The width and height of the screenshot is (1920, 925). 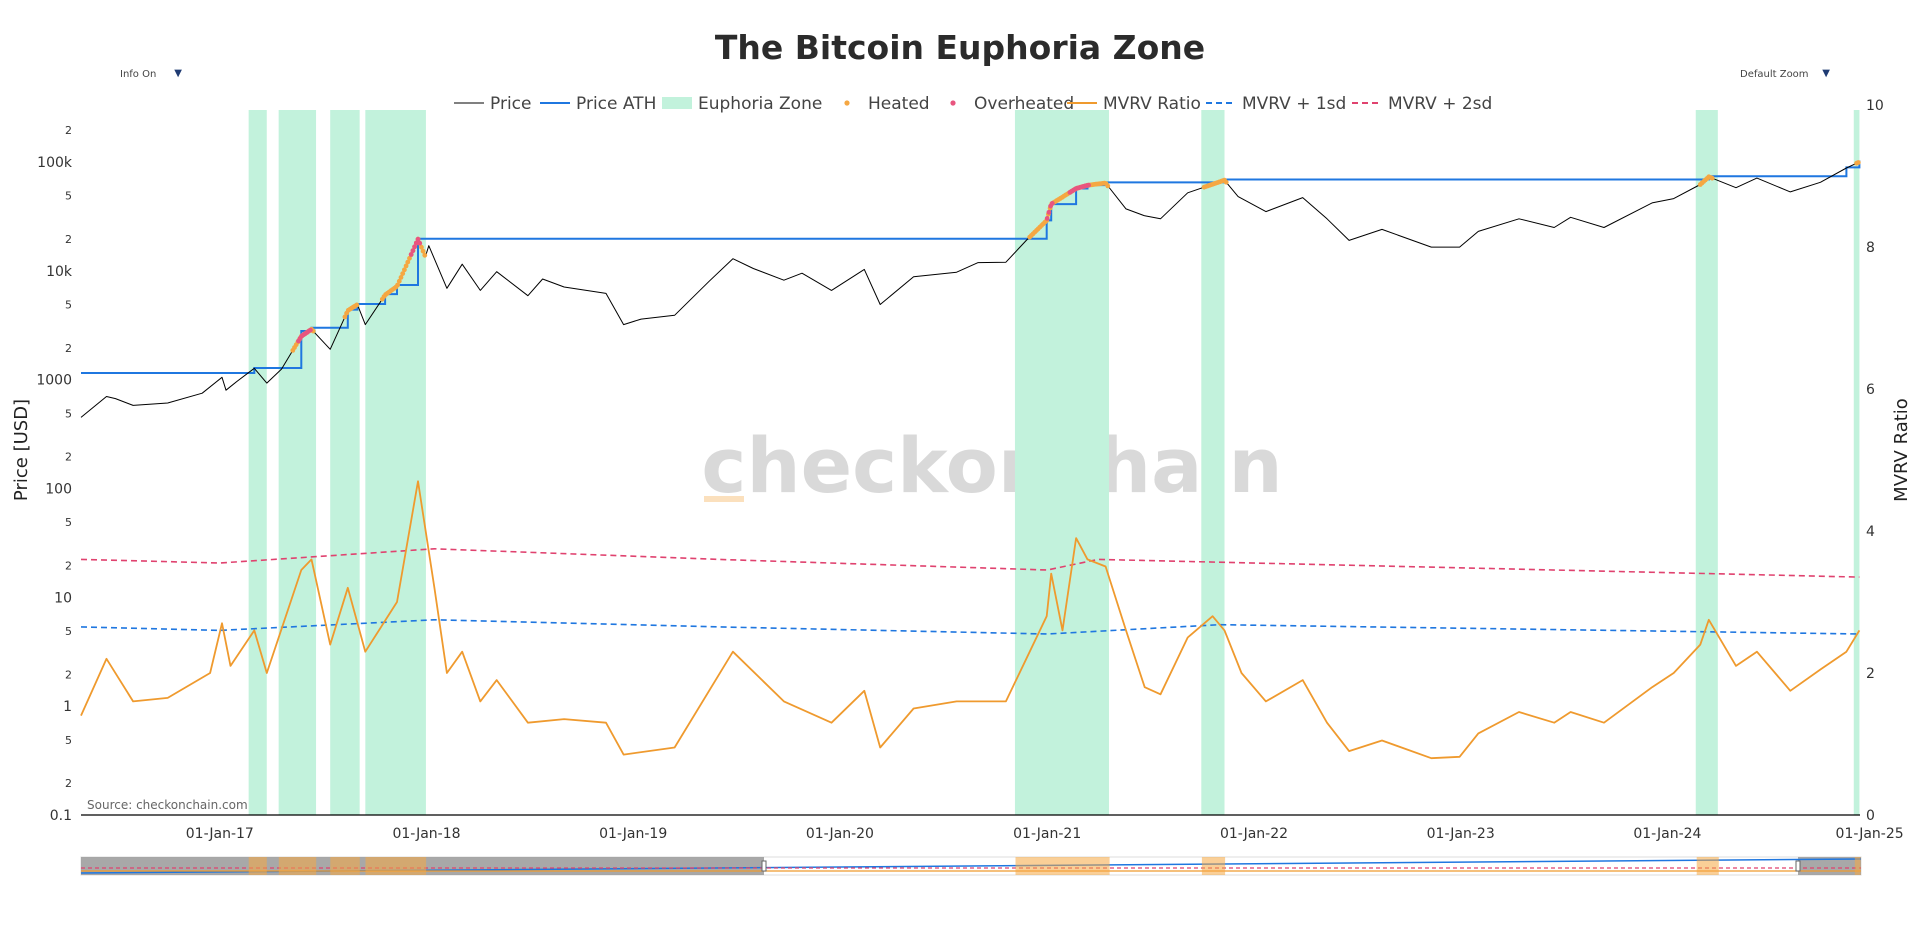 What do you see at coordinates (724, 499) in the screenshot?
I see `watermark-underscore` at bounding box center [724, 499].